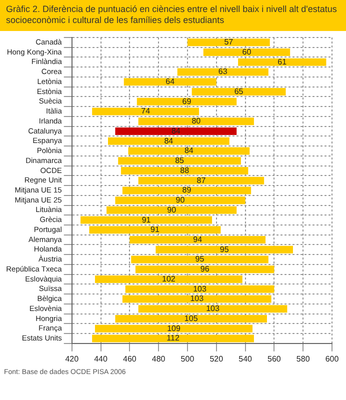  I want to click on data-label: 61, so click(283, 61).